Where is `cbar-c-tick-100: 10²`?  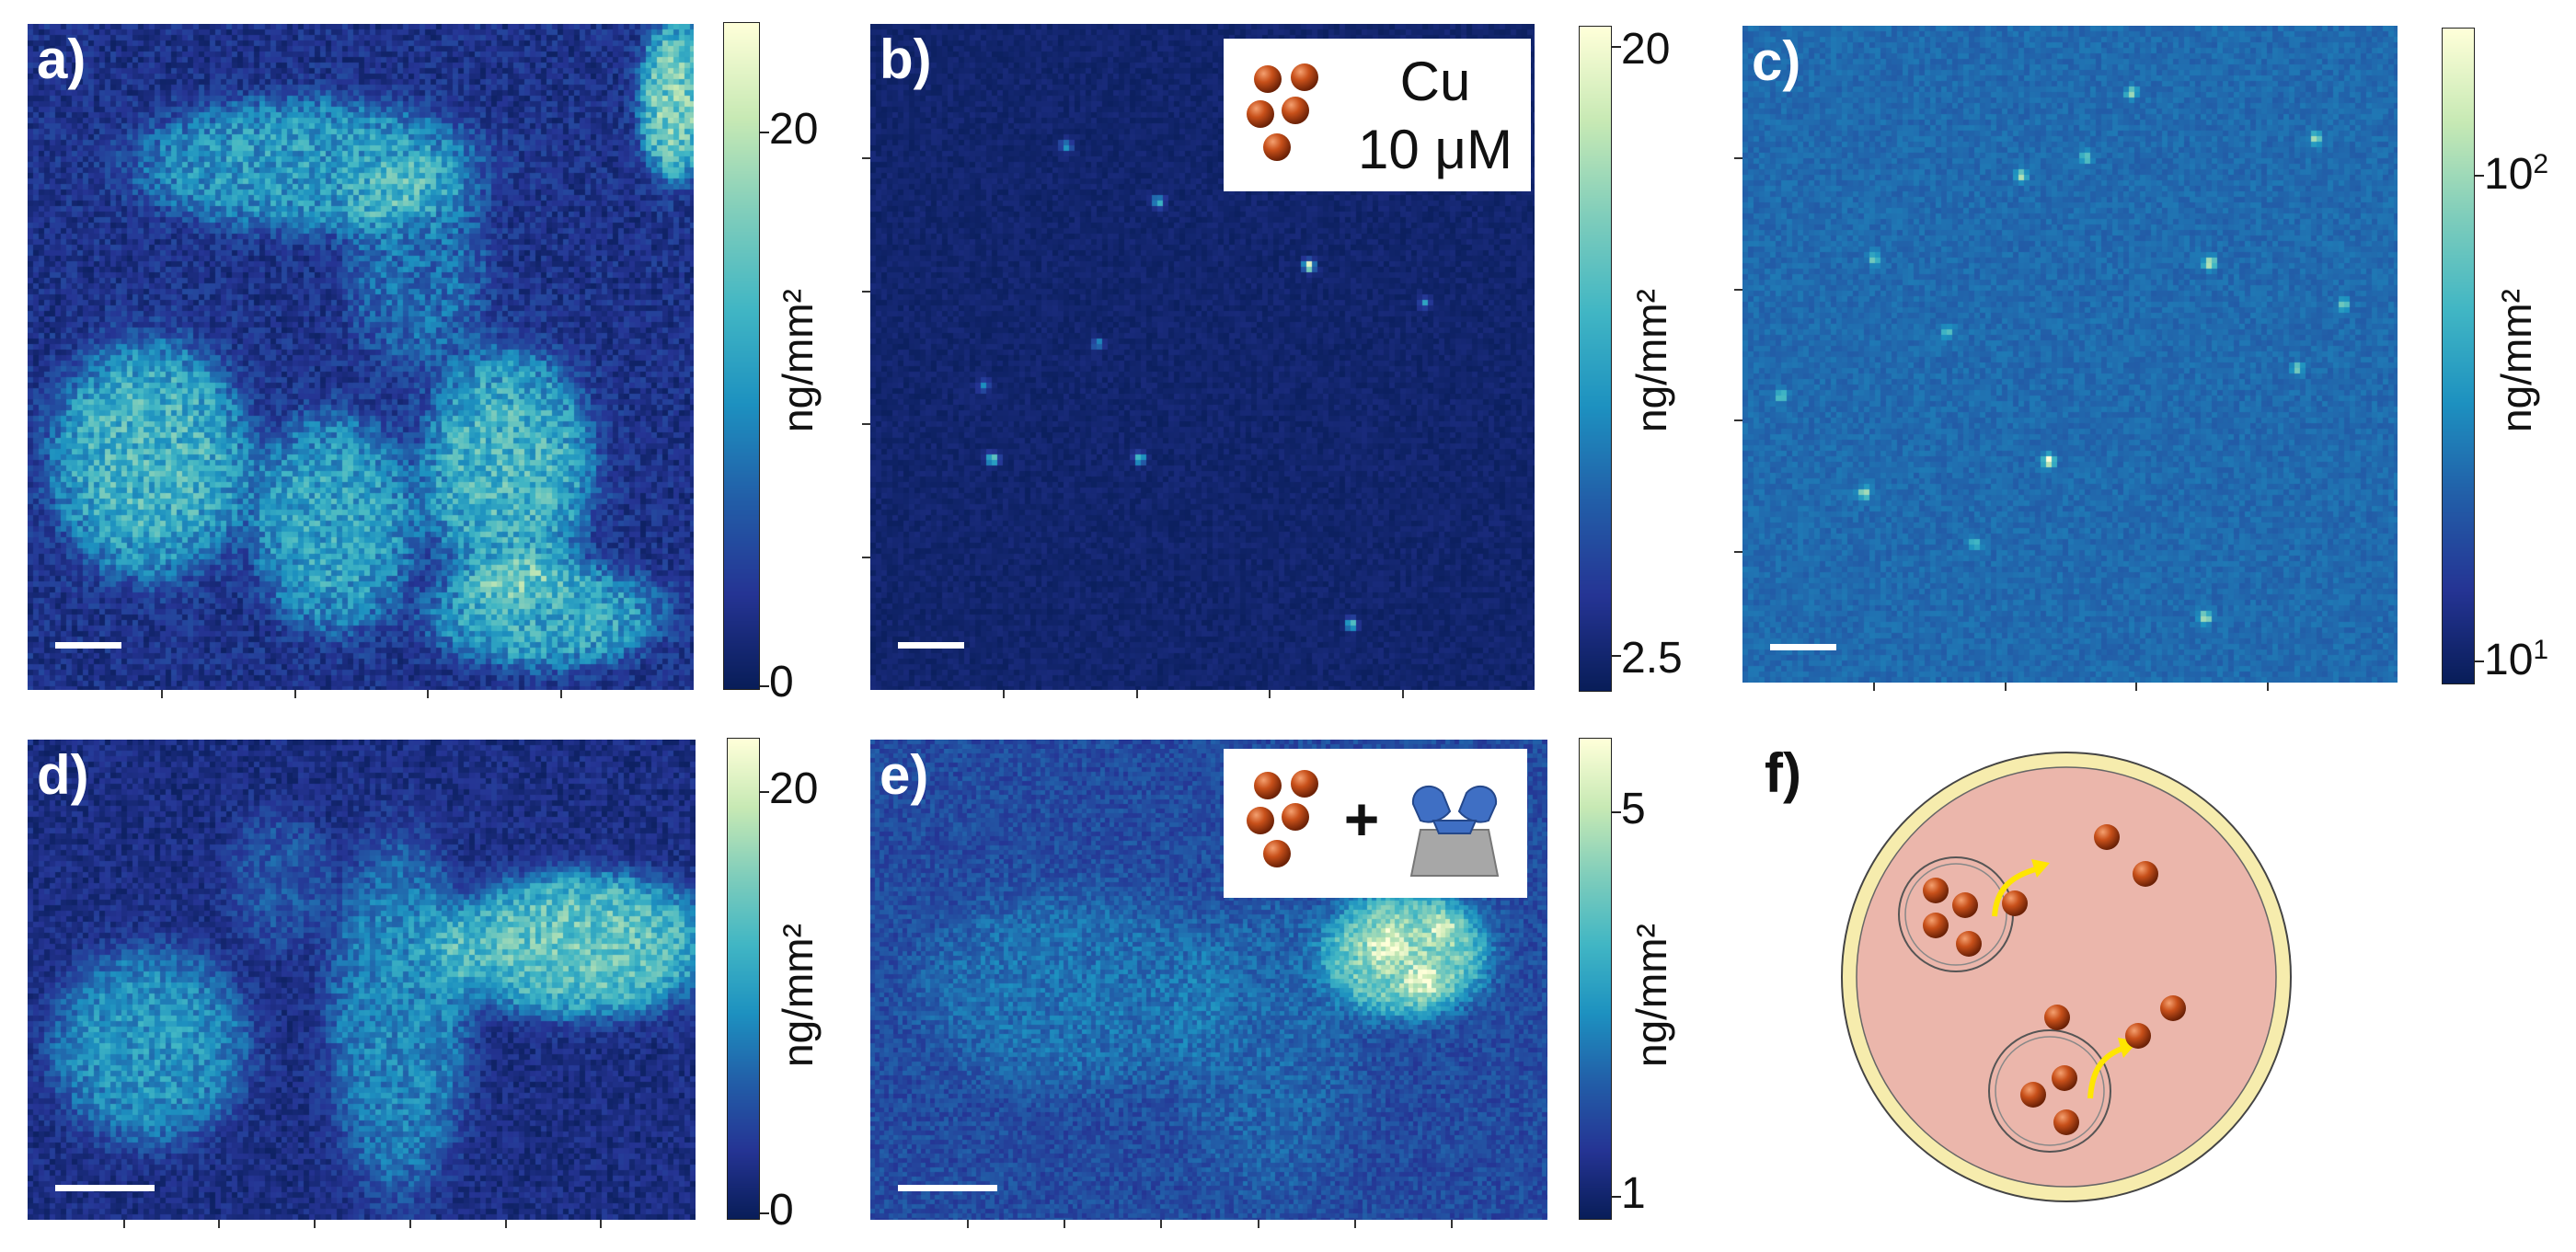 cbar-c-tick-100: 10² is located at coordinates (2516, 174).